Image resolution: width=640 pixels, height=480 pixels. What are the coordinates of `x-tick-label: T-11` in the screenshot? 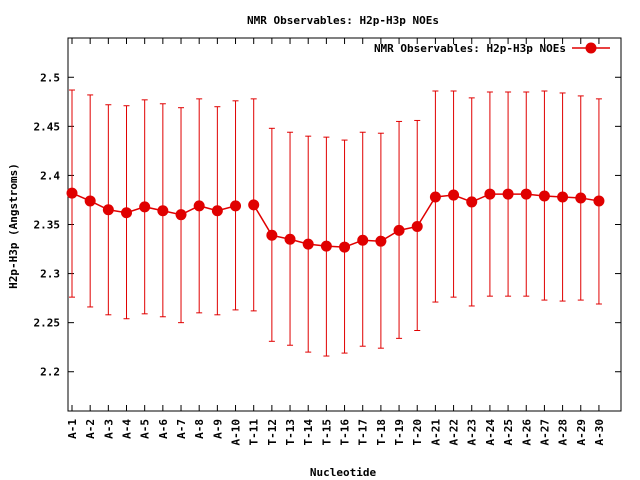 It's located at (254, 432).